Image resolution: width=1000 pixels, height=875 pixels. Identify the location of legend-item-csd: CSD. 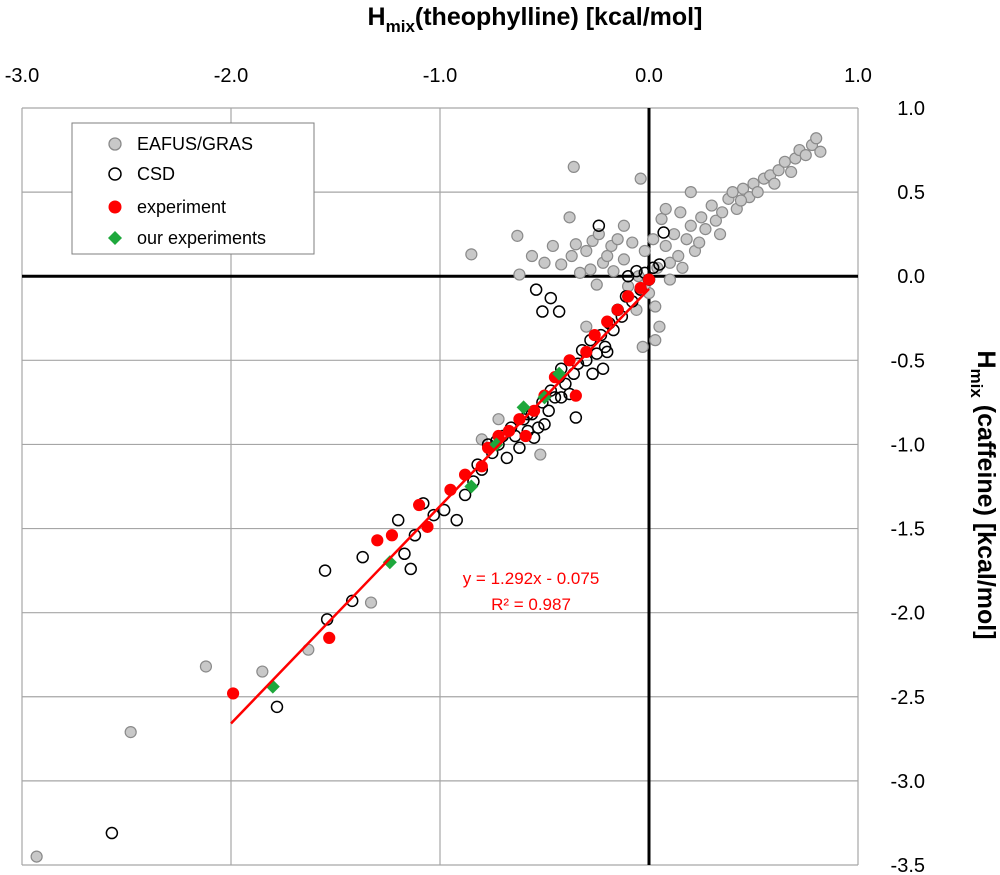
(141, 174).